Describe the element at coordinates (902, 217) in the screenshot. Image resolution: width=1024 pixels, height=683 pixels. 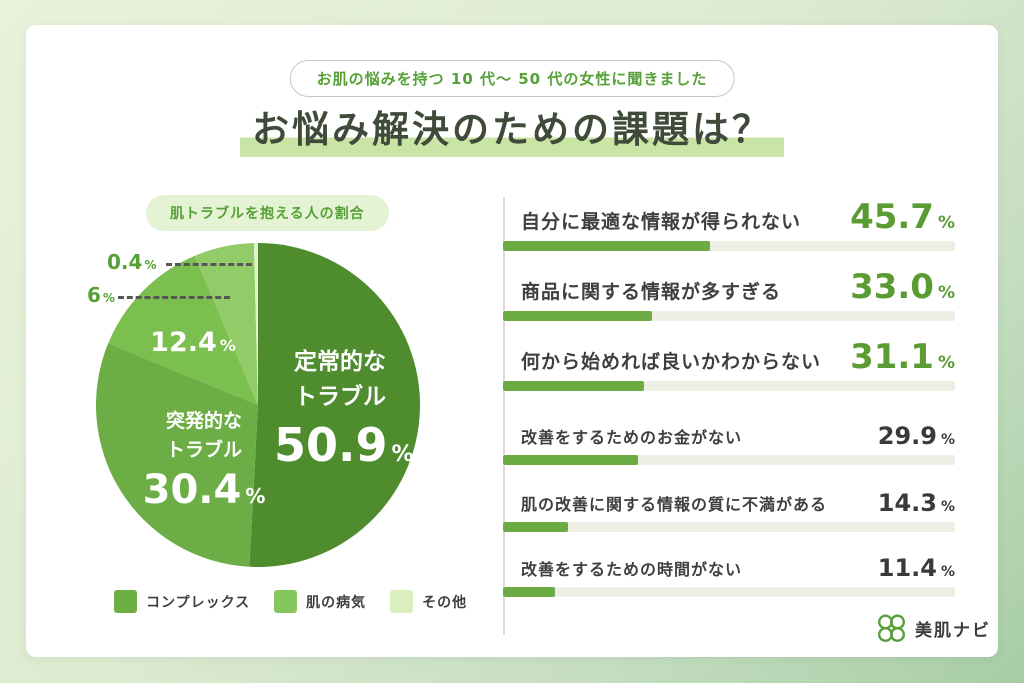
I see `bar-row-value: 45.7%` at that location.